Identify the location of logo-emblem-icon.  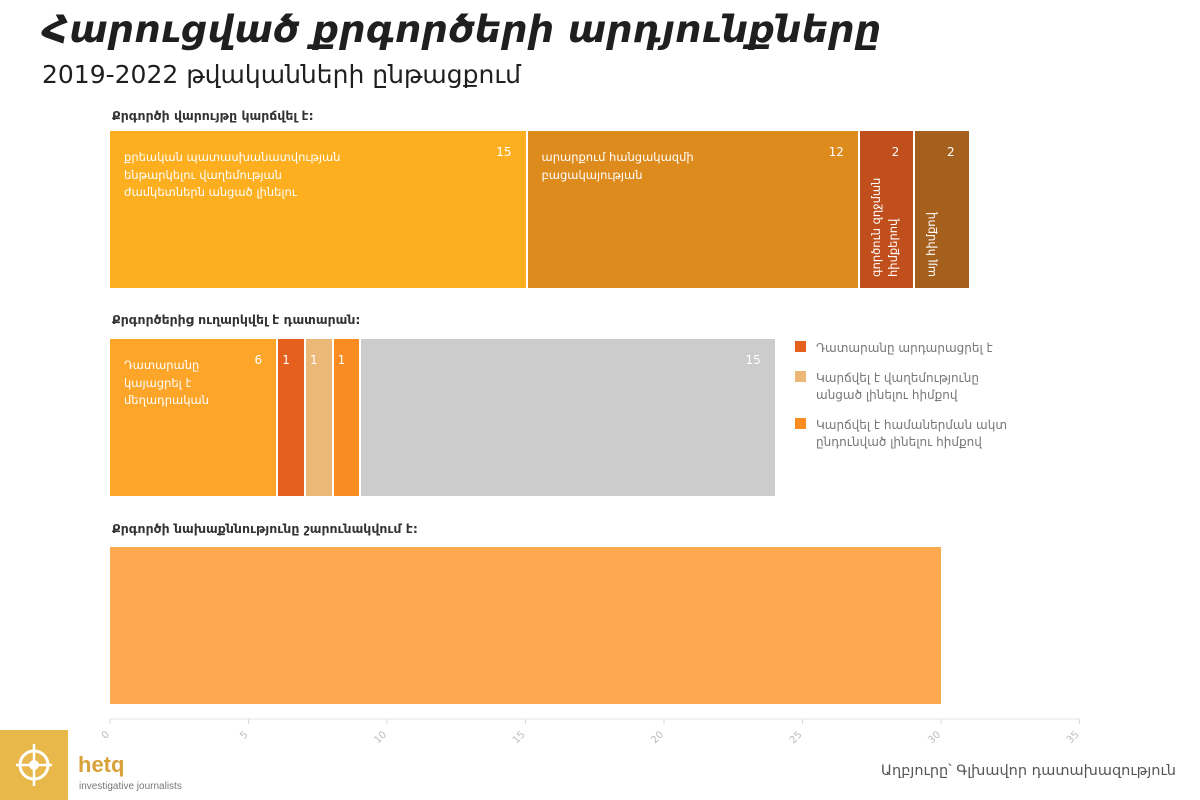
(34, 765).